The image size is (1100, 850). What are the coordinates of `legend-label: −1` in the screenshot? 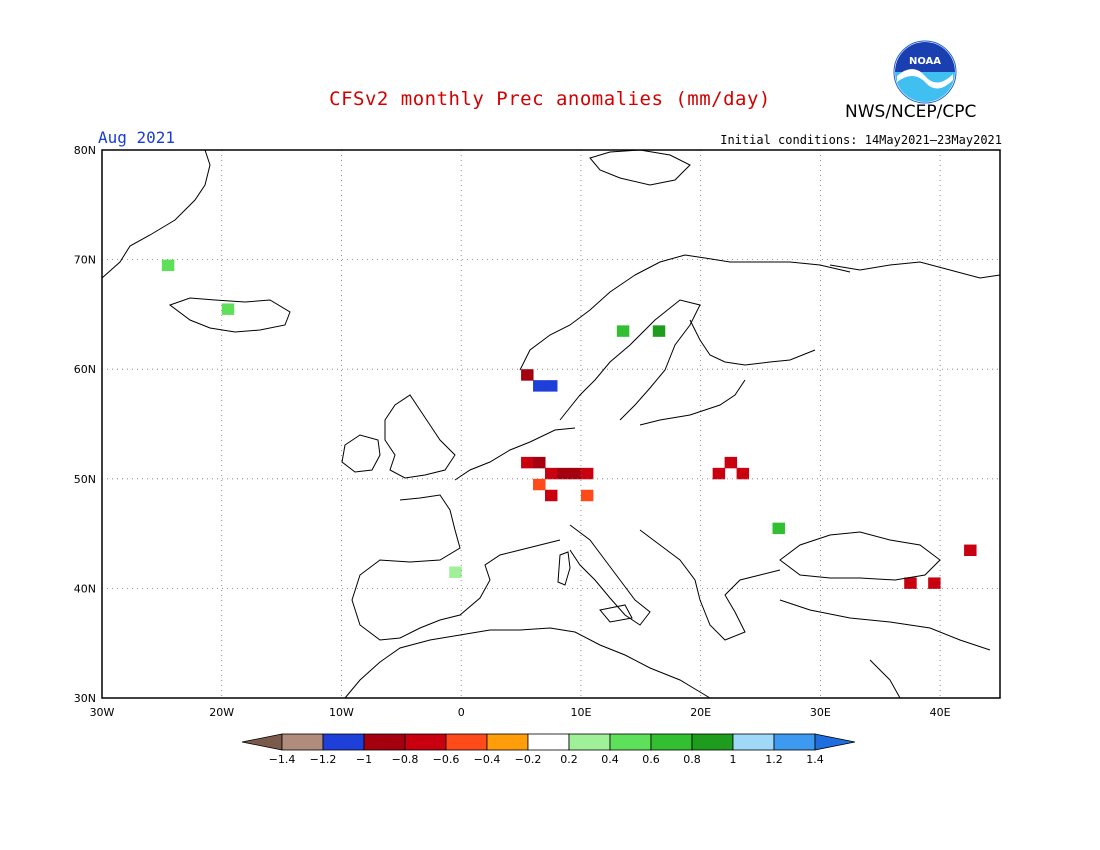 It's located at (364, 759).